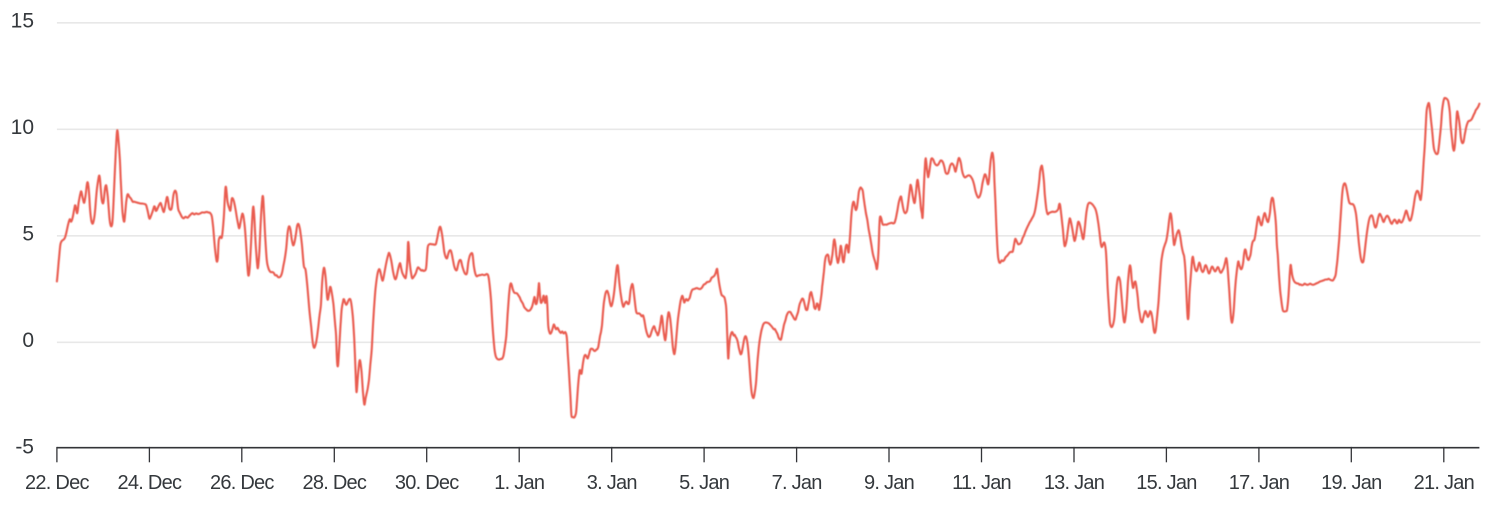 This screenshot has width=1490, height=508. I want to click on svg-text: 5. Jan, so click(704, 483).